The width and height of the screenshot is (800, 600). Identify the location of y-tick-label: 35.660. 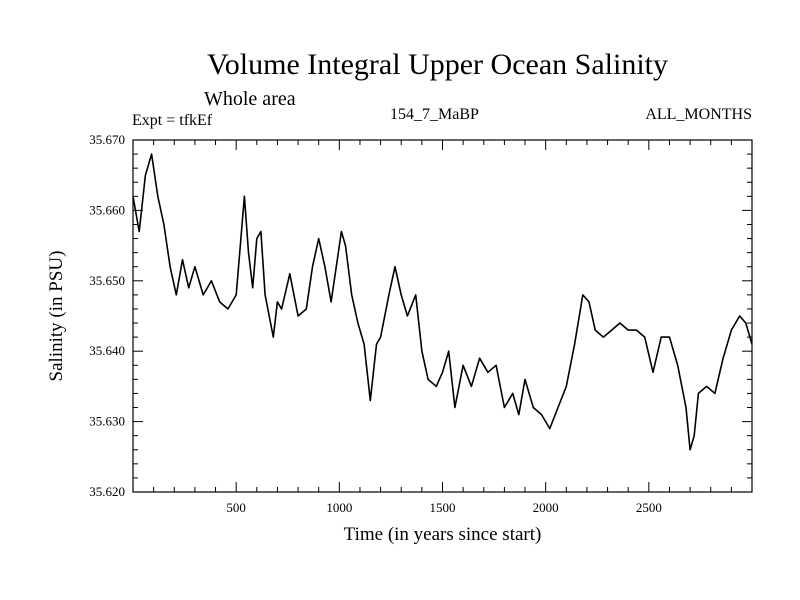
(107, 209).